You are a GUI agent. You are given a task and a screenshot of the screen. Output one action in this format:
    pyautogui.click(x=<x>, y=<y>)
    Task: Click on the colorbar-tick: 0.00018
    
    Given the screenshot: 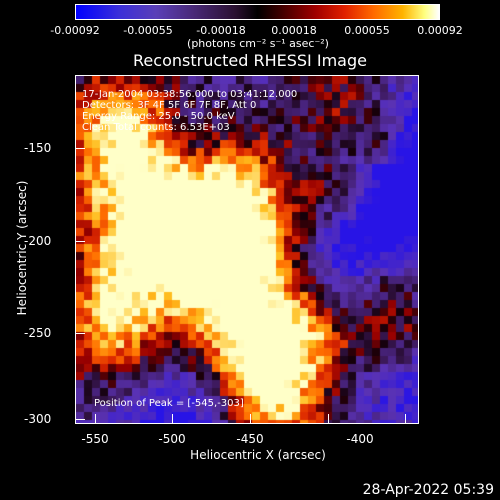 What is the action you would take?
    pyautogui.click(x=294, y=30)
    